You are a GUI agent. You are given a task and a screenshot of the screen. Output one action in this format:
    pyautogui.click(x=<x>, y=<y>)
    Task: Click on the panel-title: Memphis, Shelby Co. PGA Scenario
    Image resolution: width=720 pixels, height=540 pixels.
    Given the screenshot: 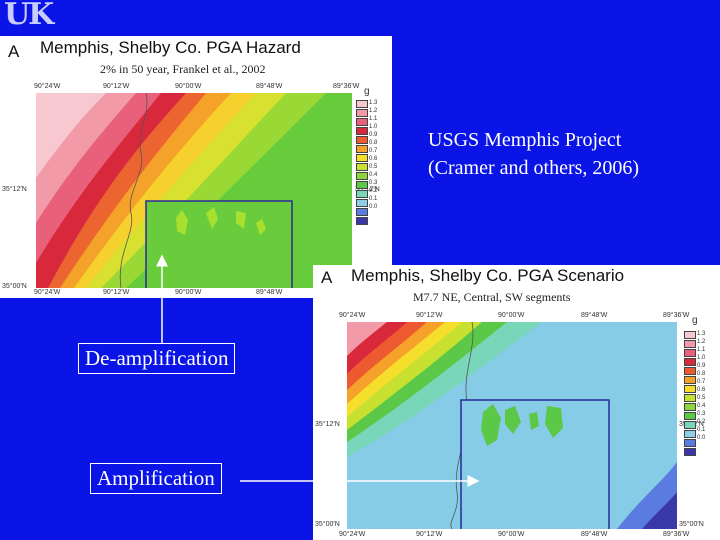 What is the action you would take?
    pyautogui.click(x=488, y=275)
    